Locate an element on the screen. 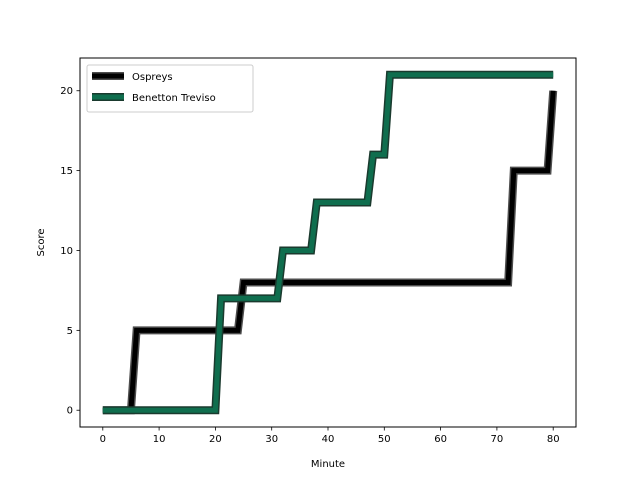  x-tick-label: 0 is located at coordinates (103, 439).